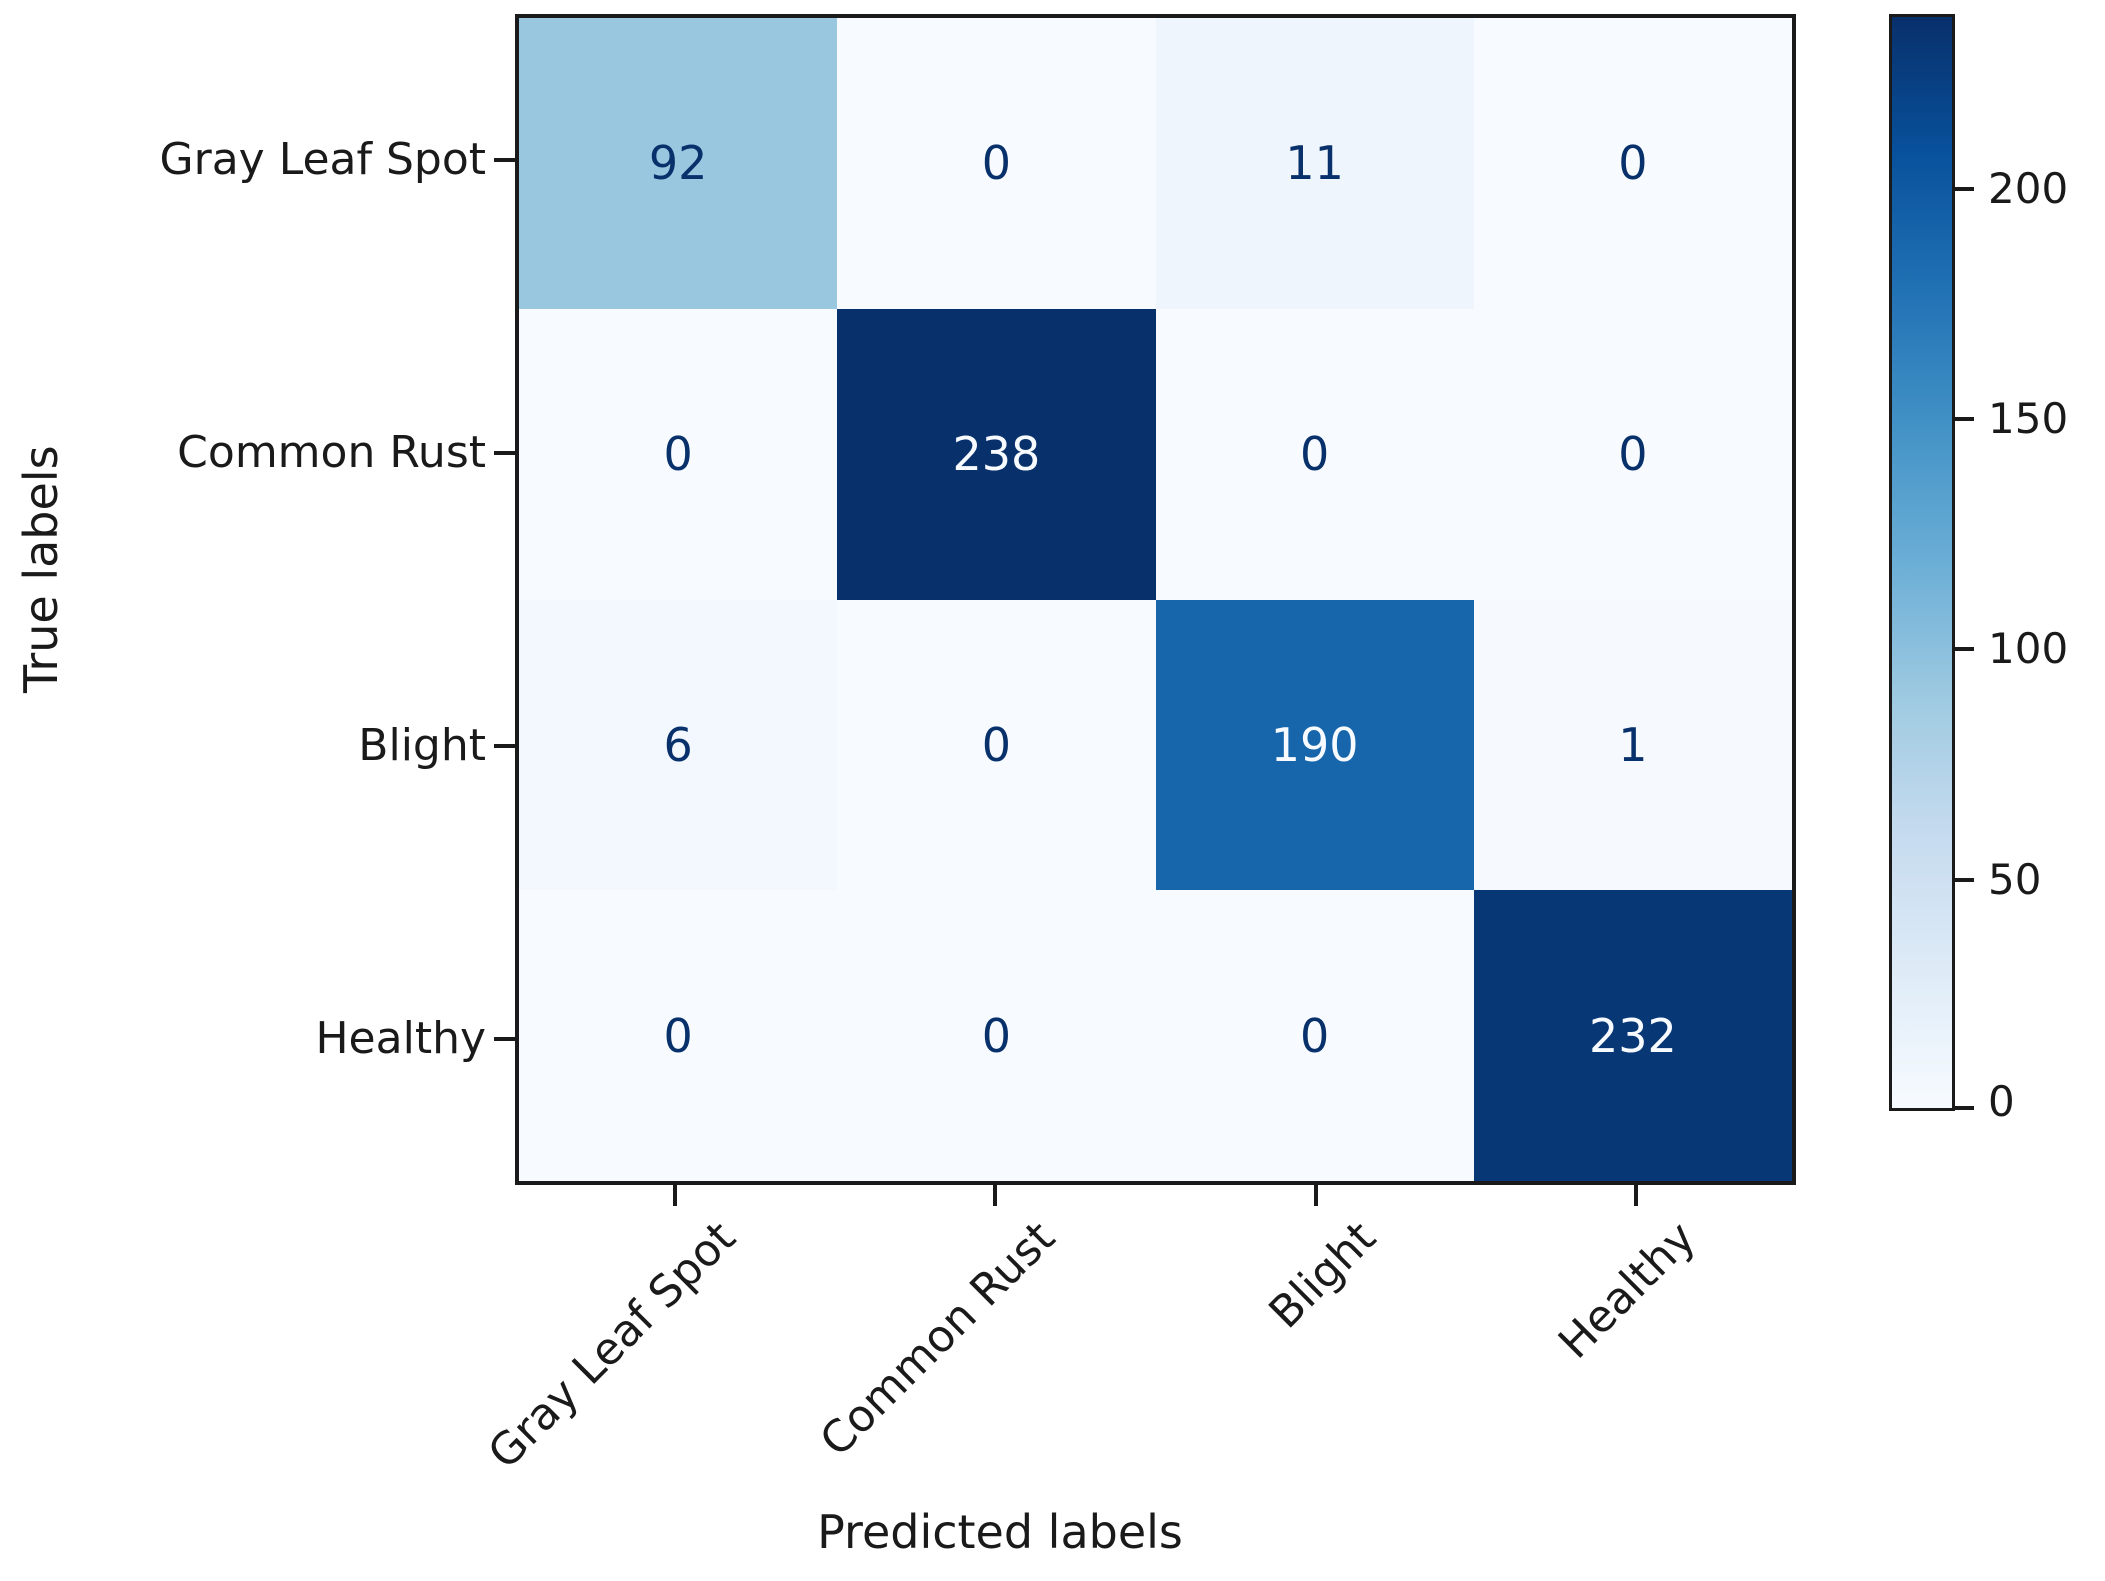 This screenshot has width=2105, height=1581. What do you see at coordinates (322, 159) in the screenshot?
I see `y-tick-label-0: Gray Leaf Spot` at bounding box center [322, 159].